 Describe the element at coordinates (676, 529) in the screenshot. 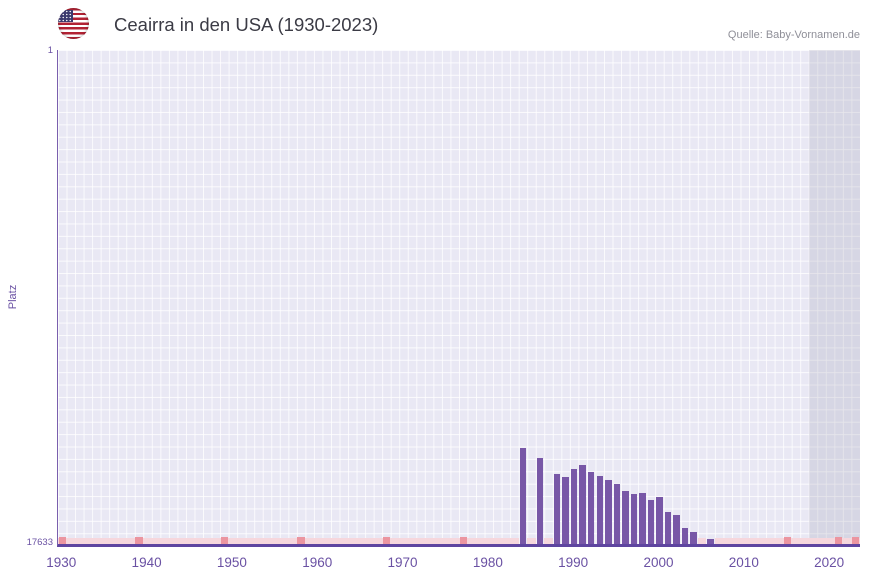

I see `rank-bar-2002` at that location.